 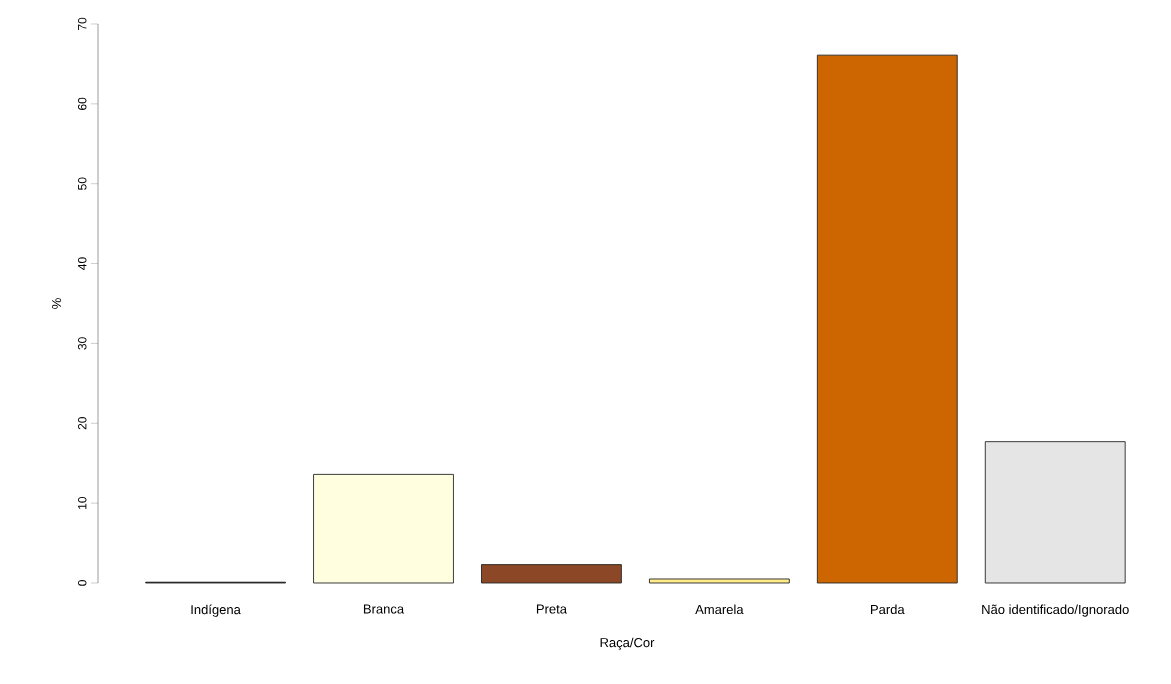 I want to click on y-axis-title: %, so click(x=57, y=303).